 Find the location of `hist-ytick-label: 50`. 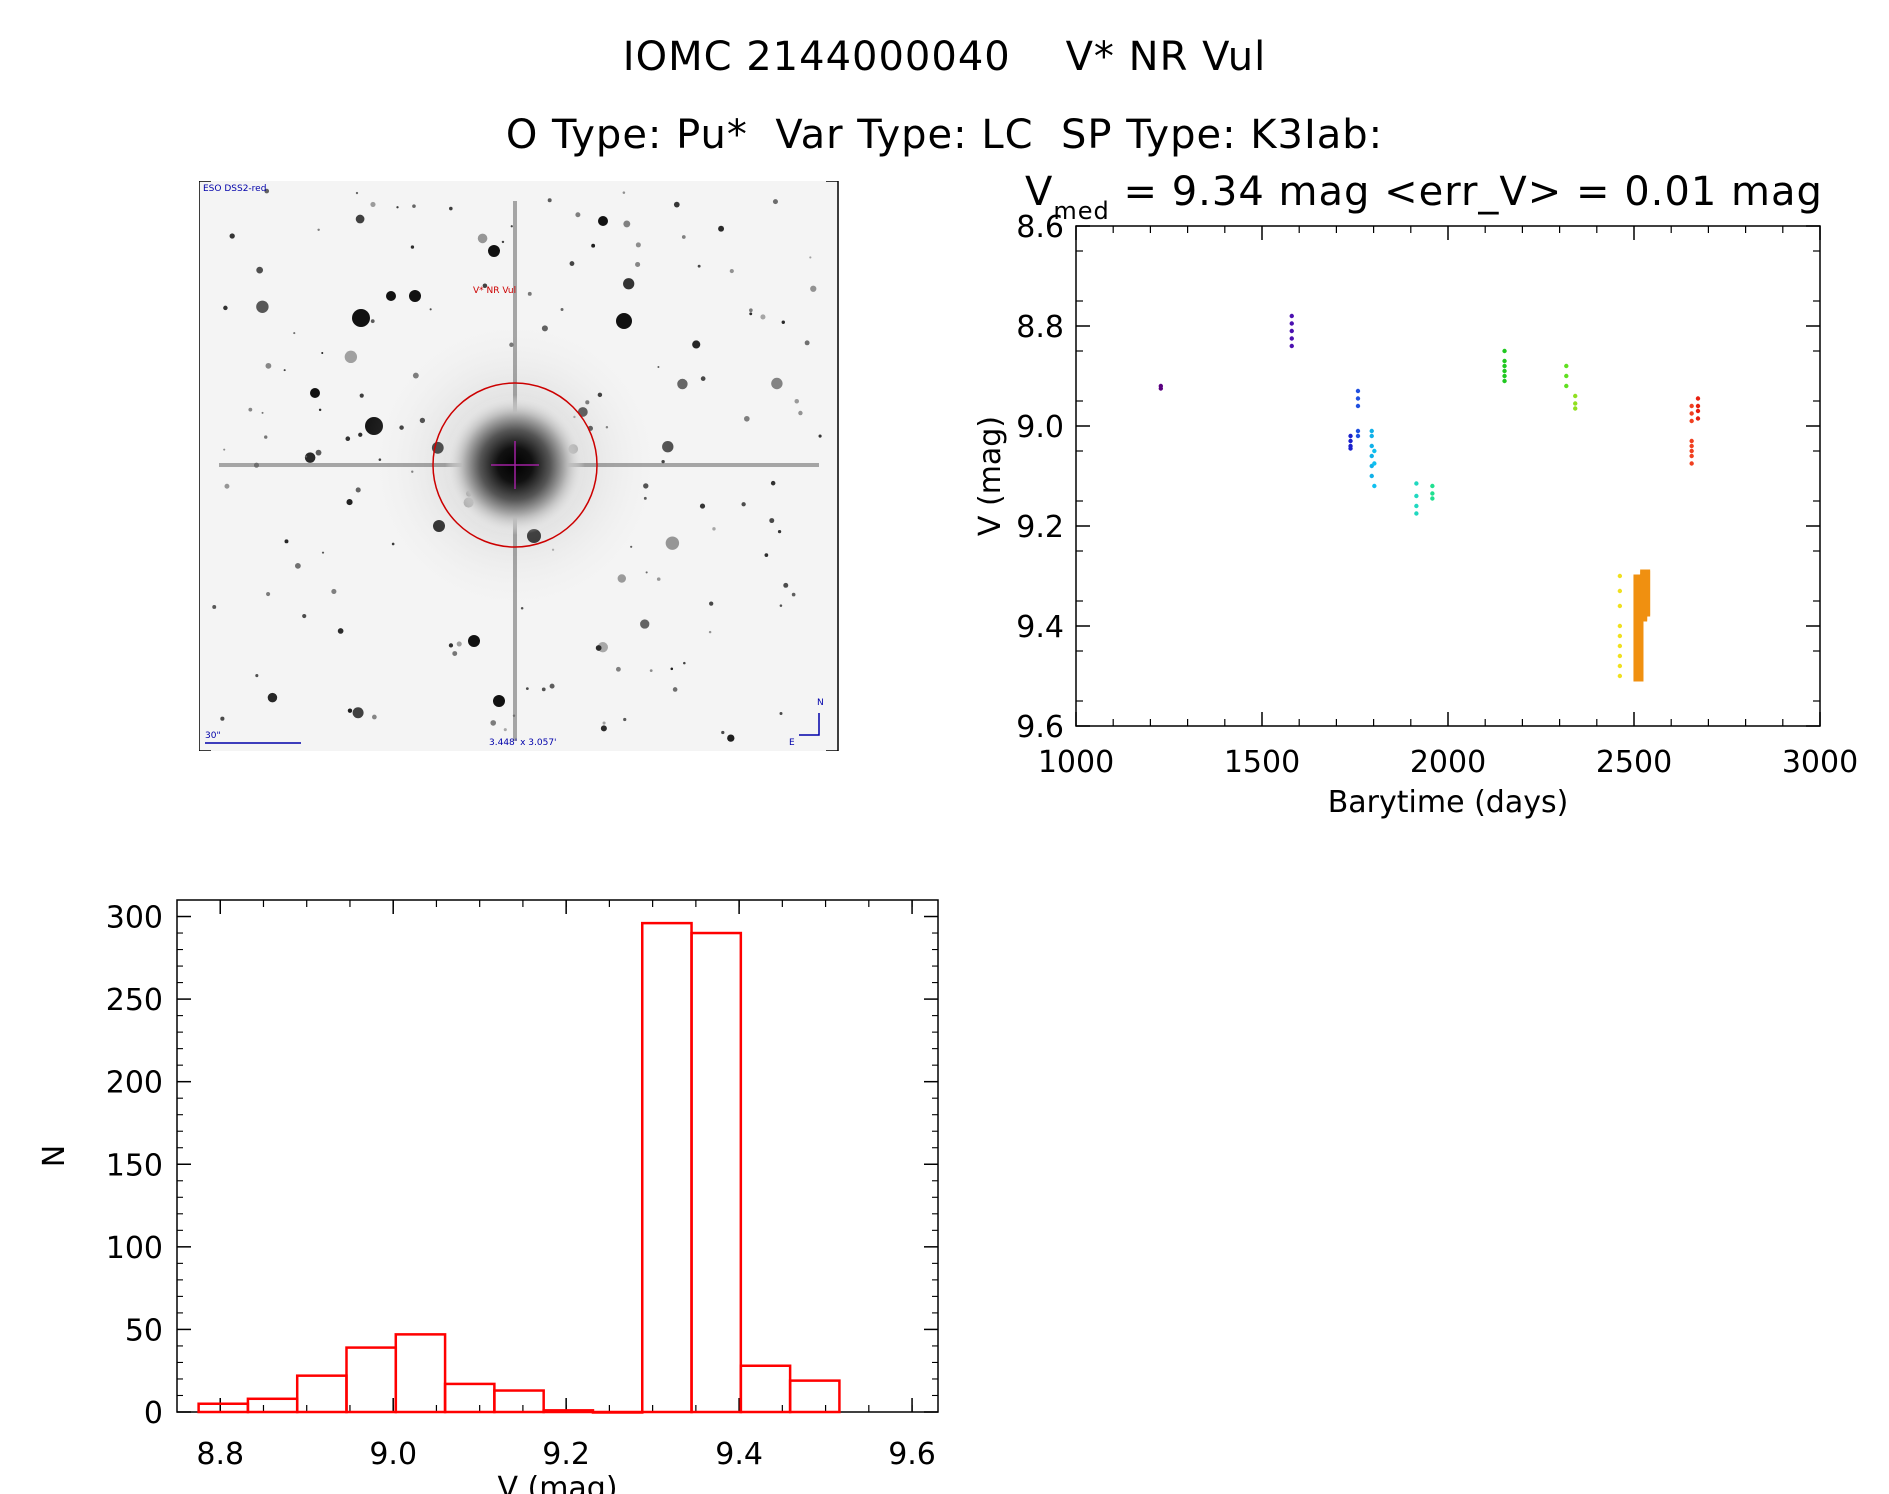

hist-ytick-label: 50 is located at coordinates (144, 1330).